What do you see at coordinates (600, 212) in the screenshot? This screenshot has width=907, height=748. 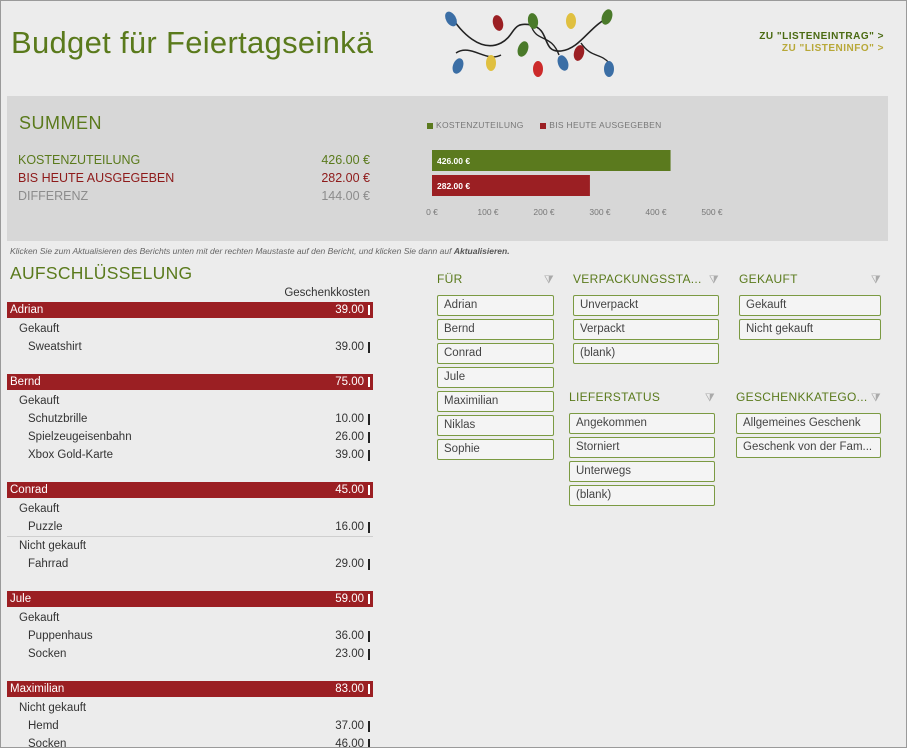 I see `x-tick-label: 300 €` at bounding box center [600, 212].